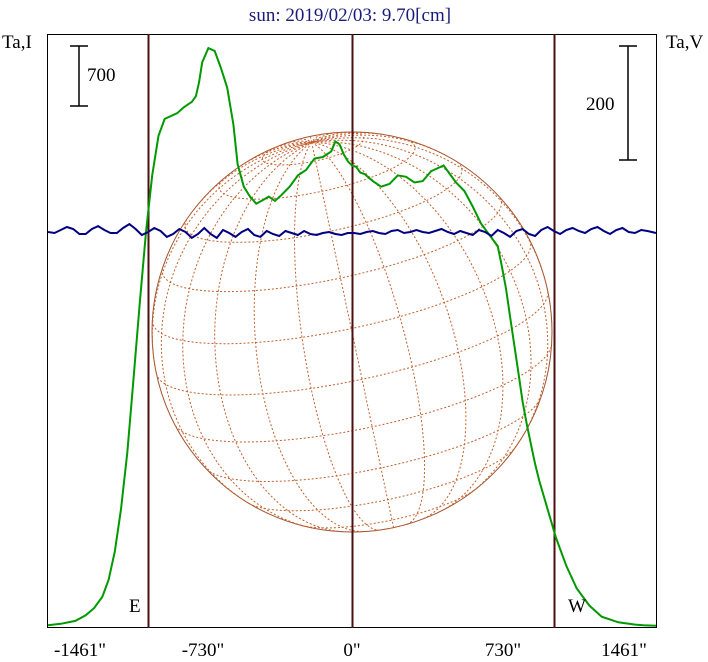 This screenshot has width=708, height=662. What do you see at coordinates (101, 75) in the screenshot?
I see `scale-bar-left-label: 700` at bounding box center [101, 75].